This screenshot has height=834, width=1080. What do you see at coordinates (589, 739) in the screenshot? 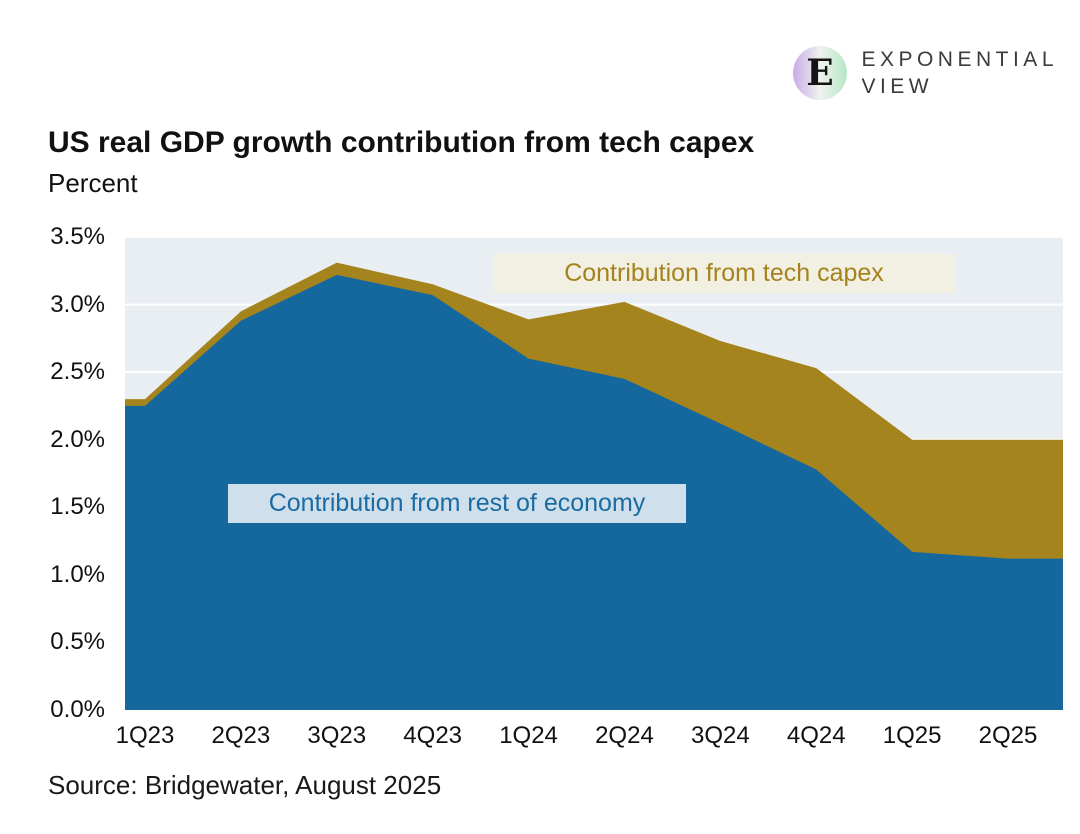
I see `x-axis: 1Q23 2Q23 3Q23 4Q23 1Q24 2Q24 3Q24 4Q24 1Q25 2Q25` at bounding box center [589, 739].